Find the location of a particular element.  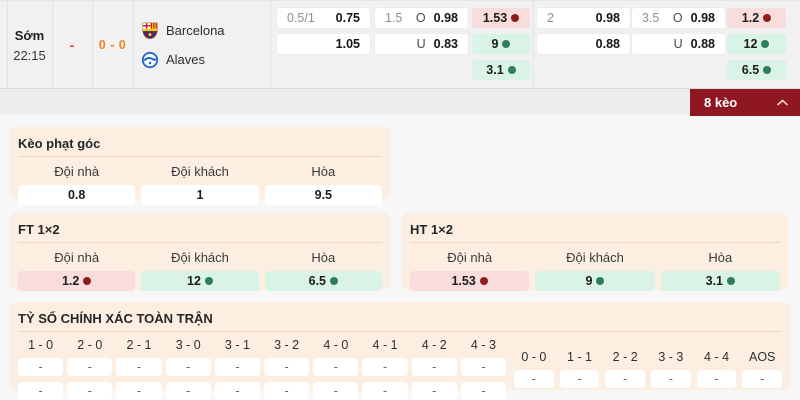

match-score: 0 - 0 is located at coordinates (112, 45).